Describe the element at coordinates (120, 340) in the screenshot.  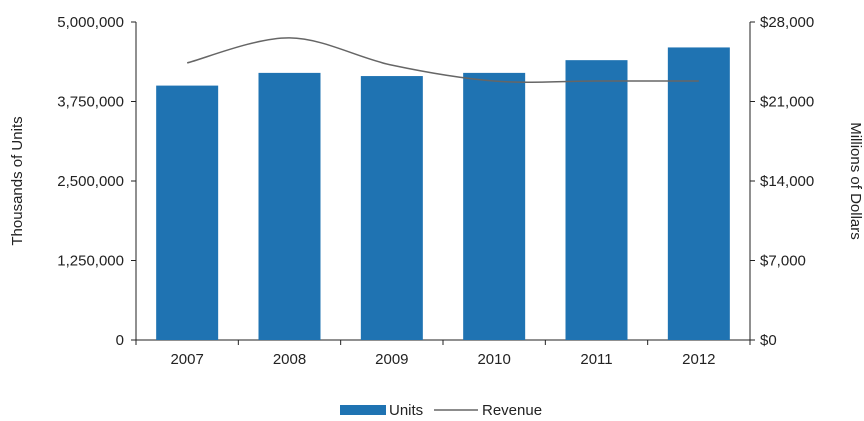
I see `left-tick-label: 0` at that location.